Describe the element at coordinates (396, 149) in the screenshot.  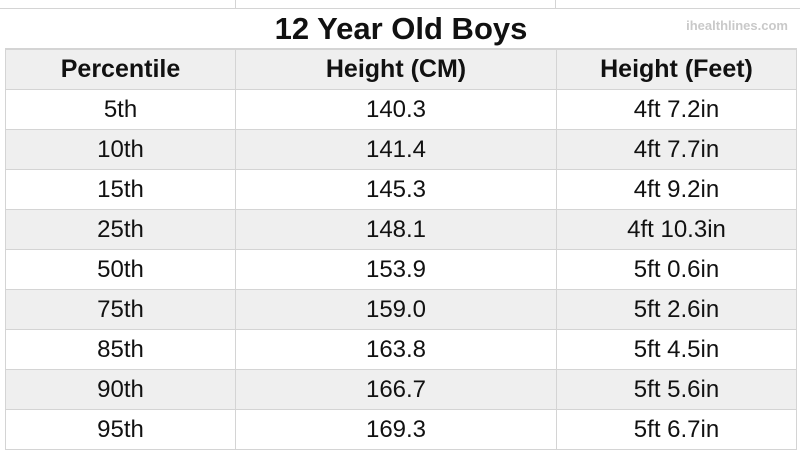
I see `table-cell: 141.4` at that location.